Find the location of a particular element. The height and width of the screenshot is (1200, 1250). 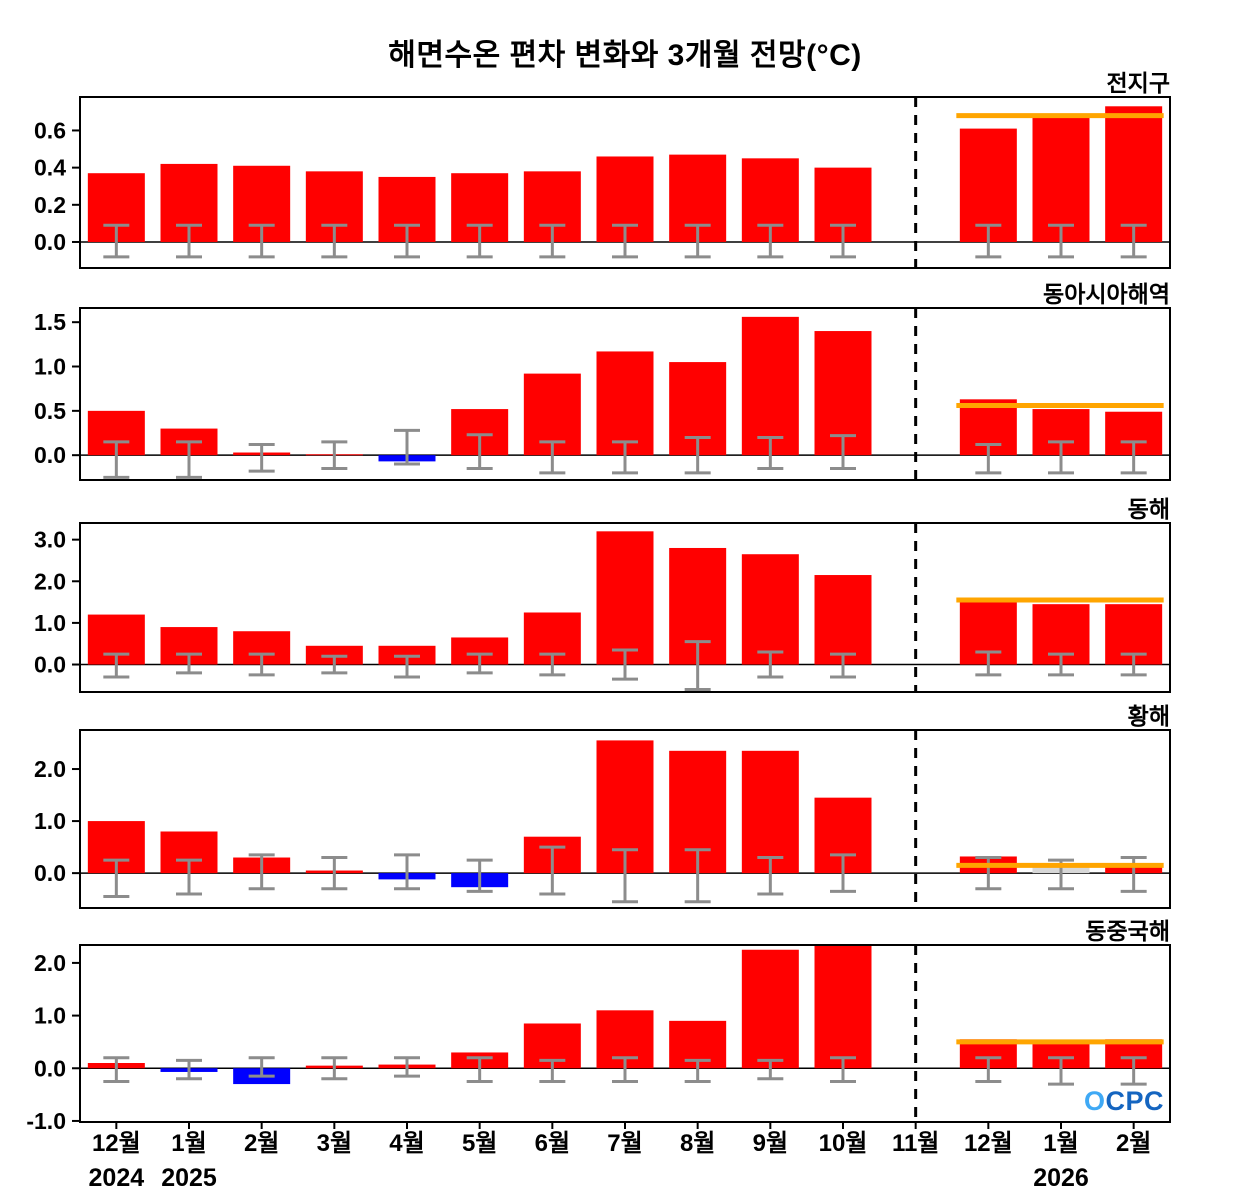

panel-label-yellow-sea: 황해 is located at coordinates (1148, 716).